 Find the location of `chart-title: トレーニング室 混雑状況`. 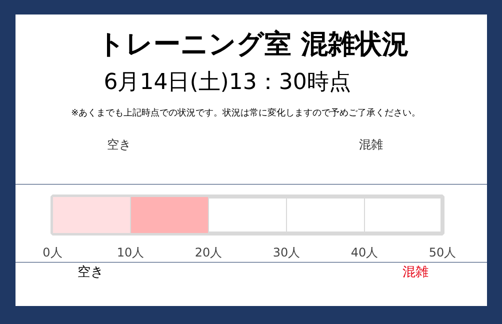

chart-title: トレーニング室 混雑状況 is located at coordinates (253, 44).